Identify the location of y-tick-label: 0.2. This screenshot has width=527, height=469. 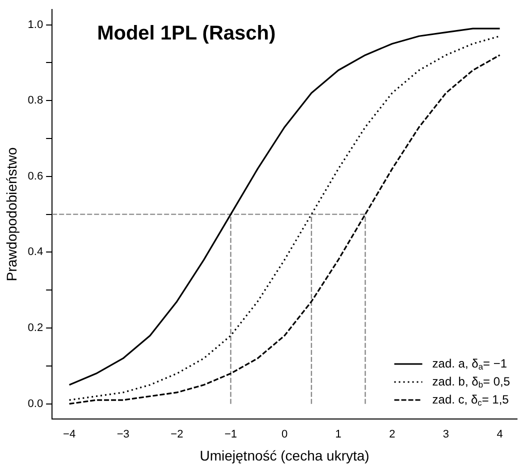
(36, 328).